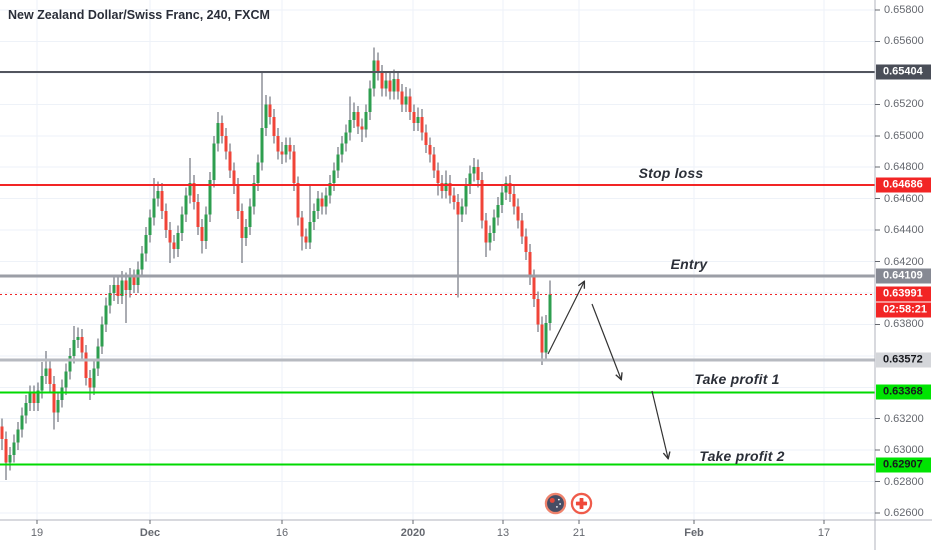  Describe the element at coordinates (737, 379) in the screenshot. I see `trade-label-take-profit-1: Take profit 1` at that location.